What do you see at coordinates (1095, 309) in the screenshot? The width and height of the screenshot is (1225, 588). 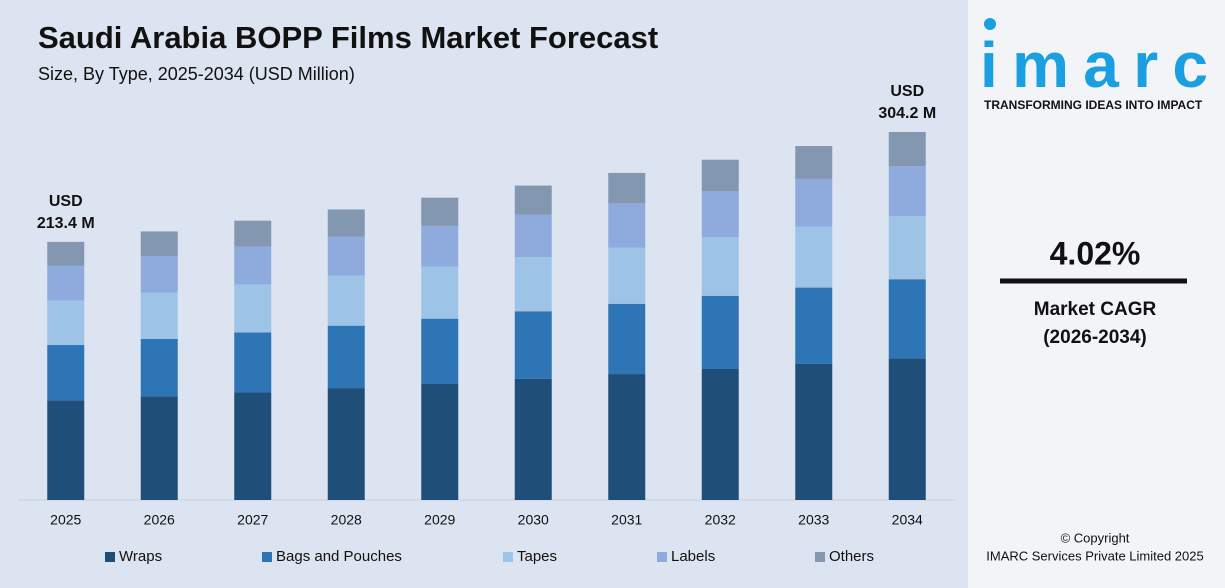 I see `cagr-label: Market CAGR` at bounding box center [1095, 309].